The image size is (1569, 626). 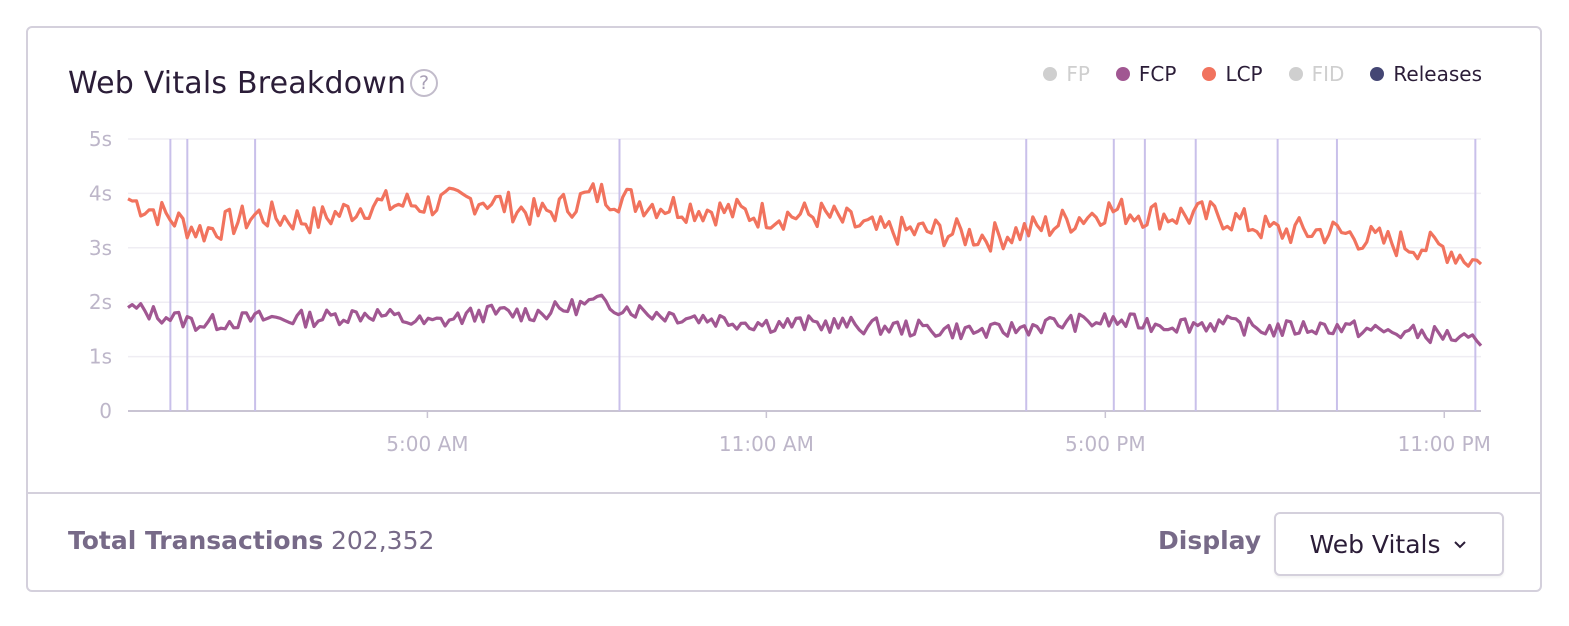 I want to click on footer-divider, so click(x=784, y=493).